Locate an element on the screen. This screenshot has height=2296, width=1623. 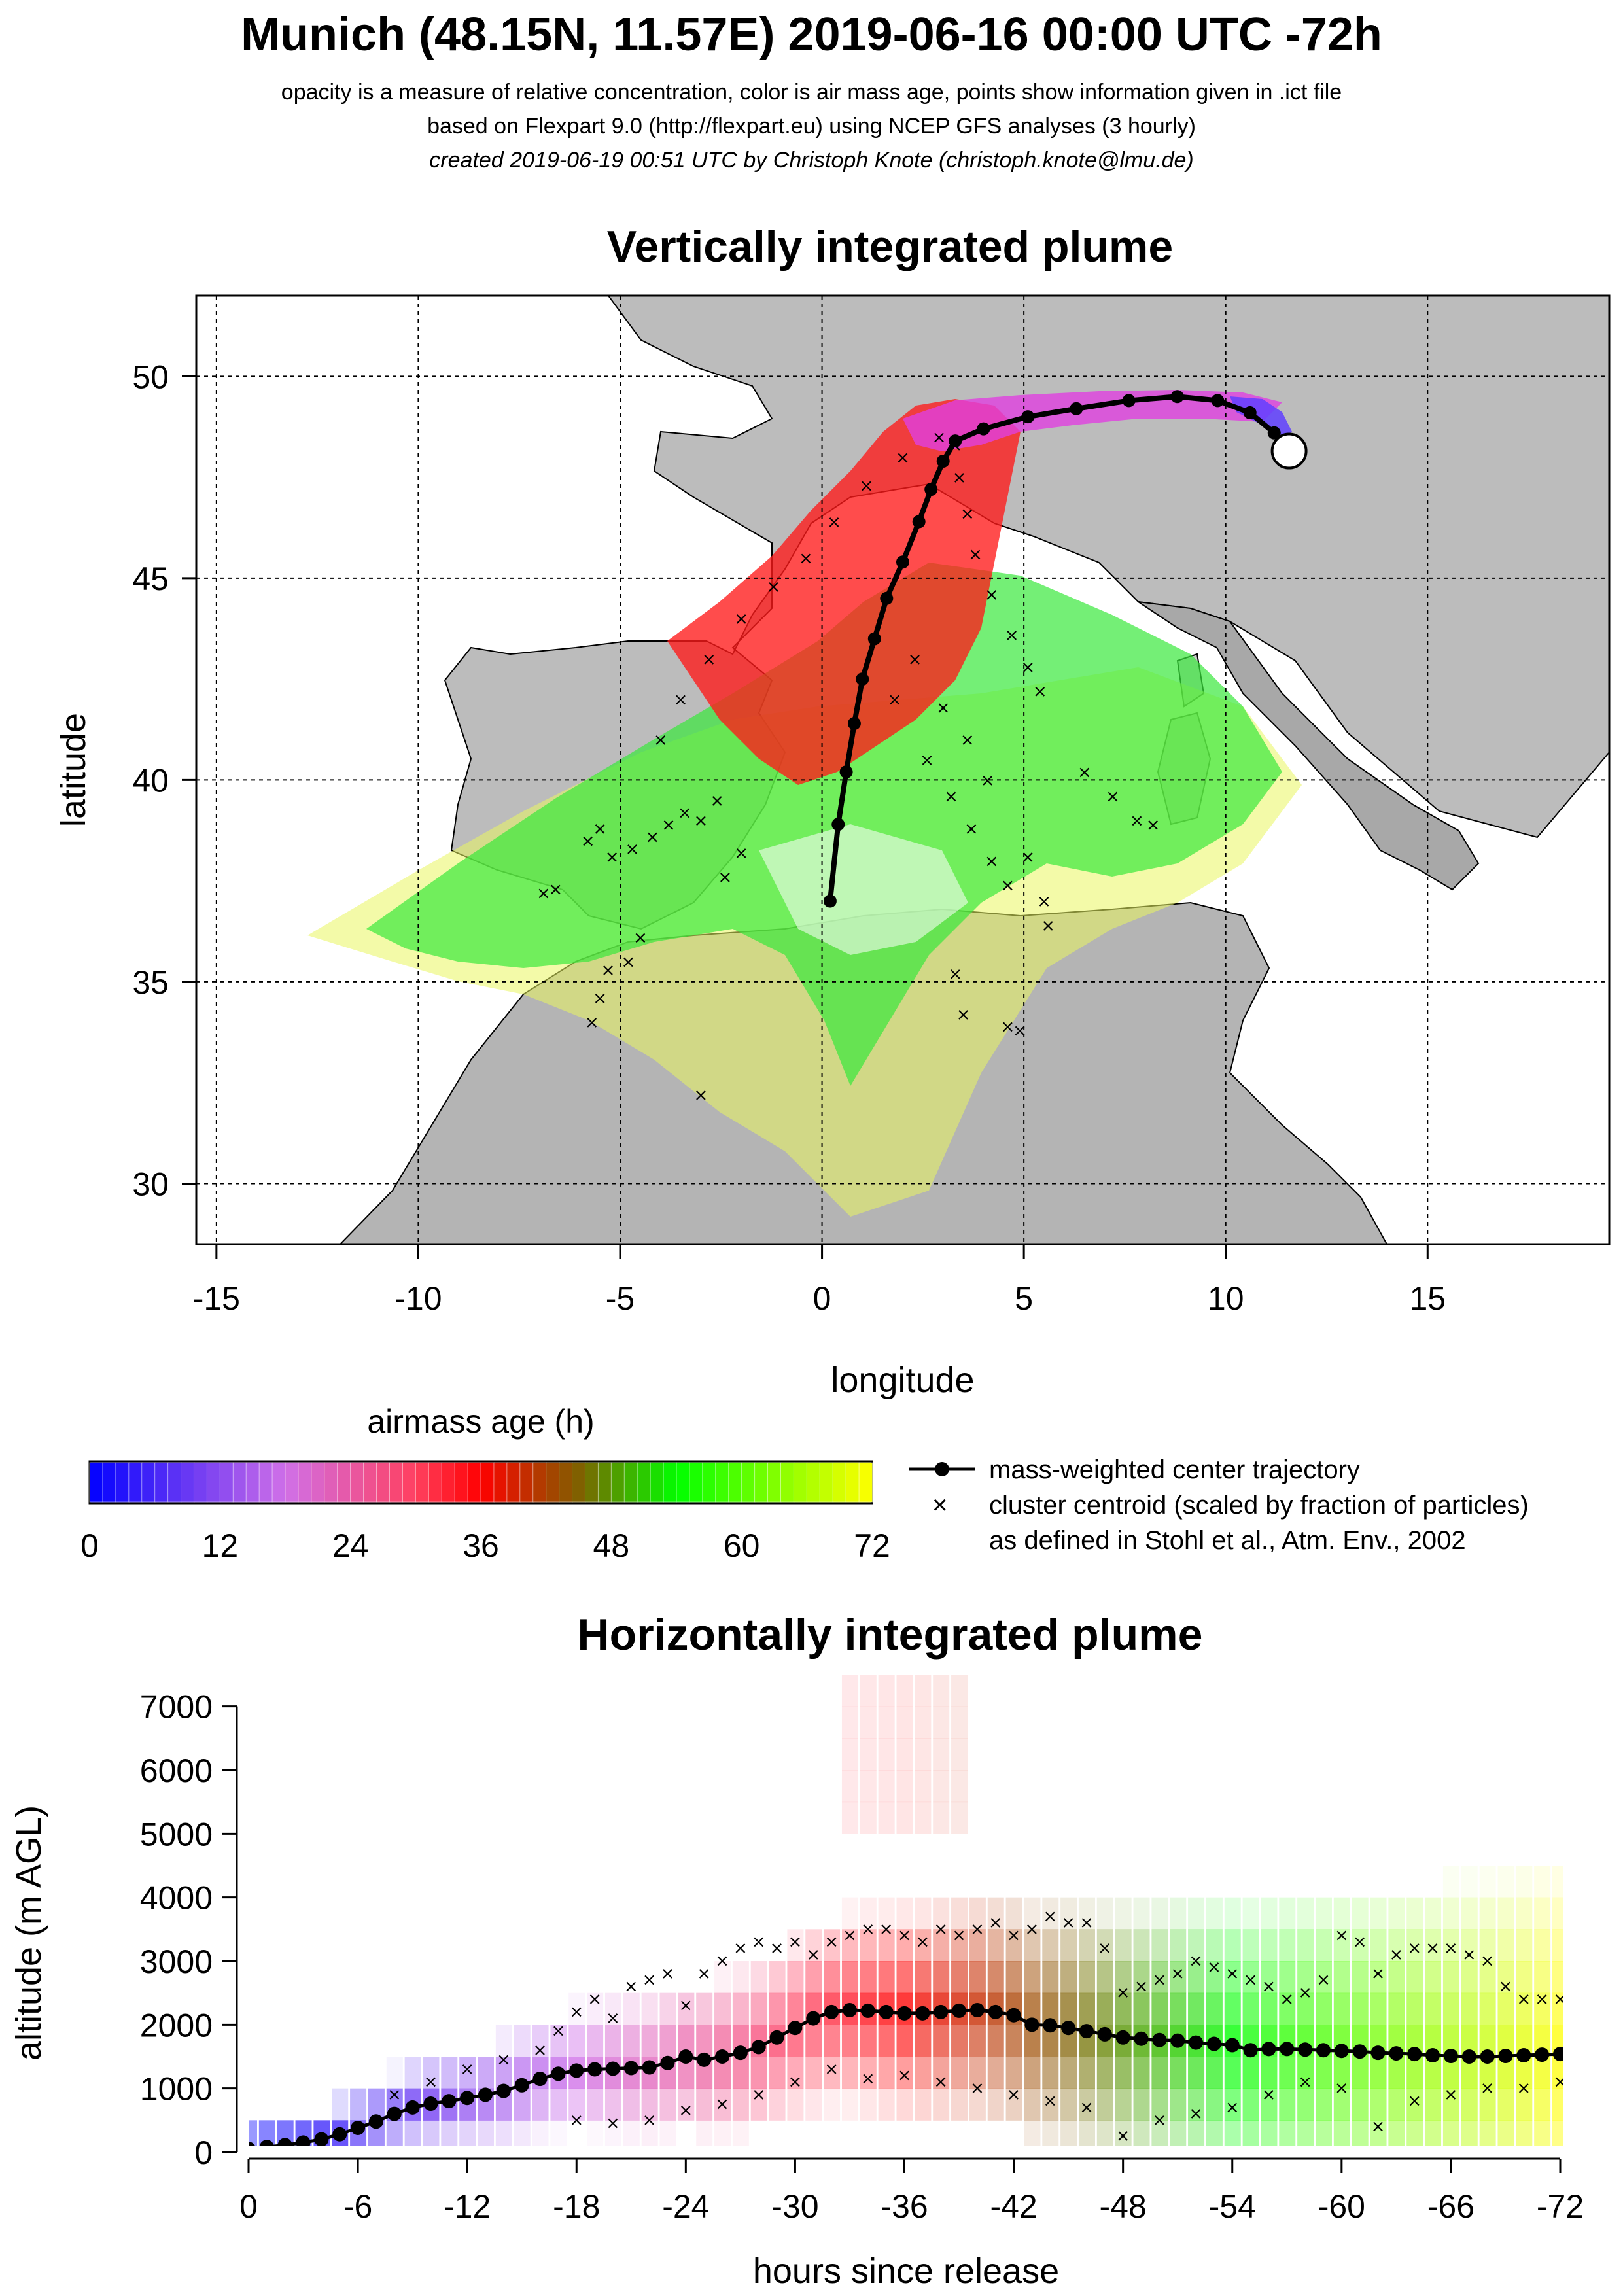
altitude-panel-title: Horizontally integrated plume is located at coordinates (890, 1635).